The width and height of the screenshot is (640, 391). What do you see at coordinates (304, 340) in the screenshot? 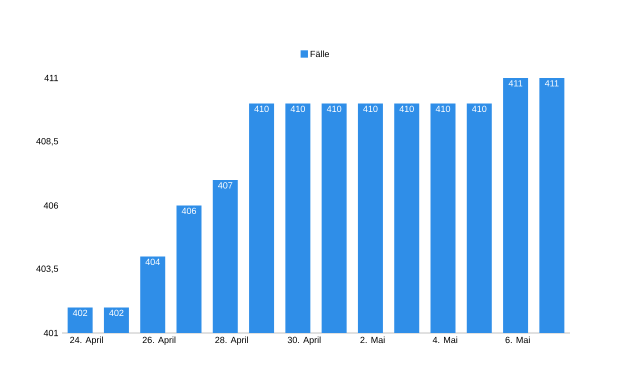
I see `x-tick-label: 30. April` at bounding box center [304, 340].